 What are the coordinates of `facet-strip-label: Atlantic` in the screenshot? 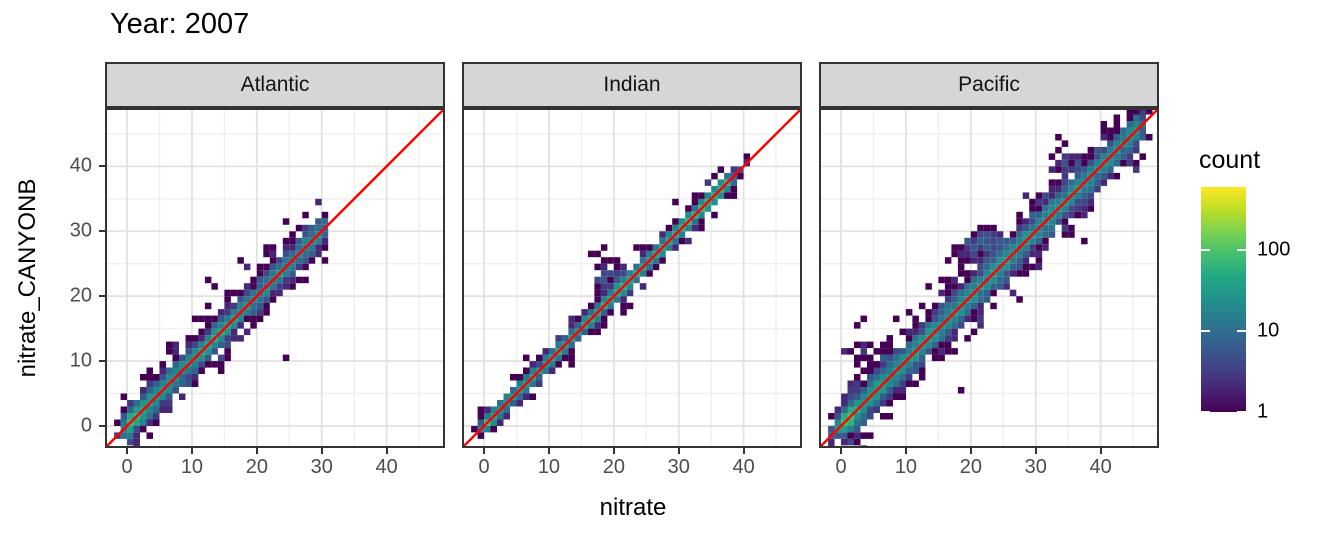 It's located at (275, 84).